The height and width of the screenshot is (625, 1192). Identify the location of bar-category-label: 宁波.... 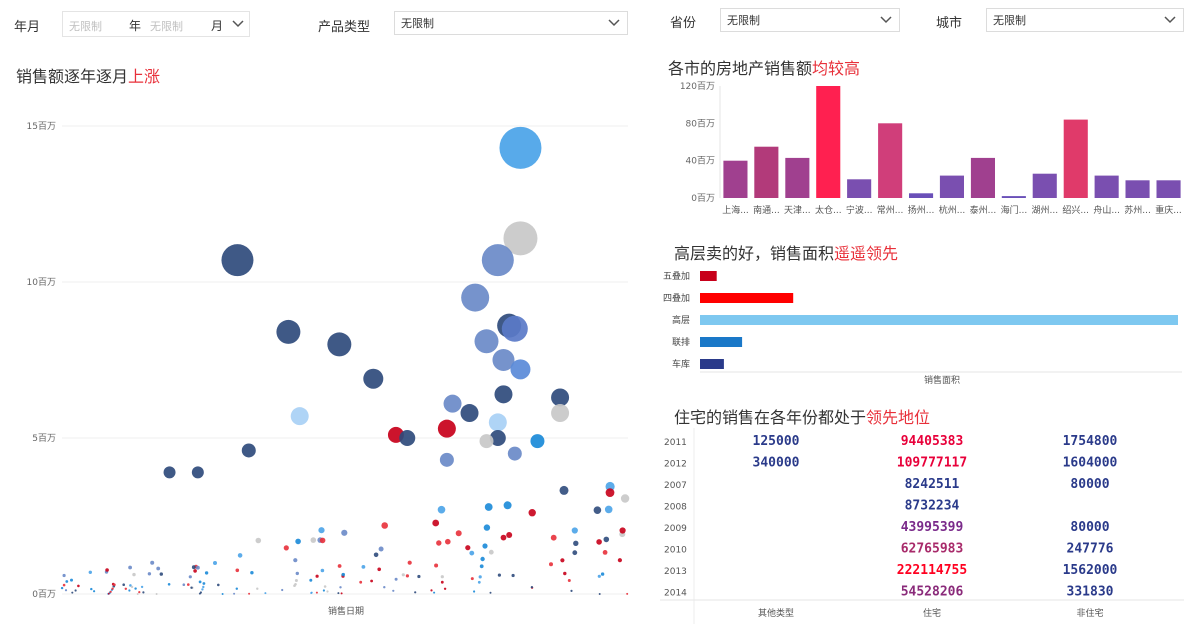
(859, 210).